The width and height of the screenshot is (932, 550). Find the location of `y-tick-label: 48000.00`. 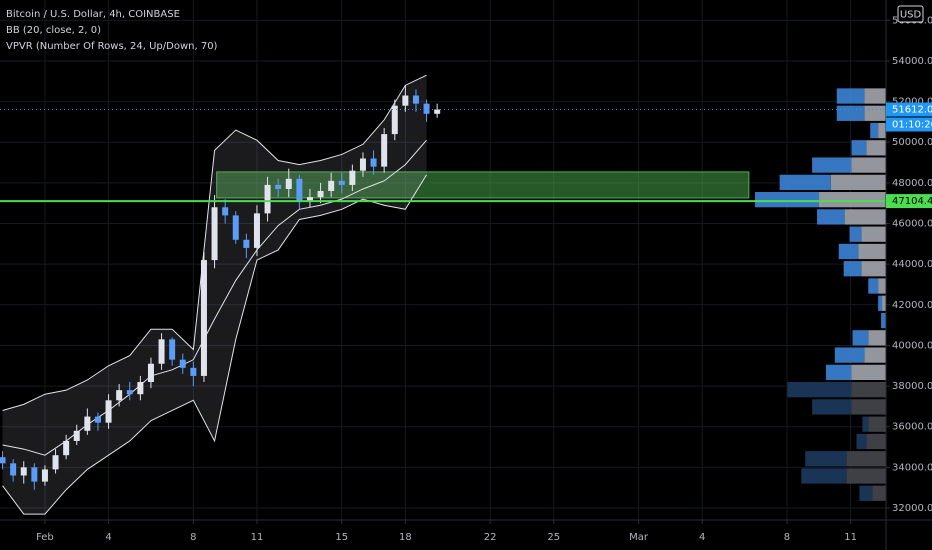

y-tick-label: 48000.00 is located at coordinates (912, 183).